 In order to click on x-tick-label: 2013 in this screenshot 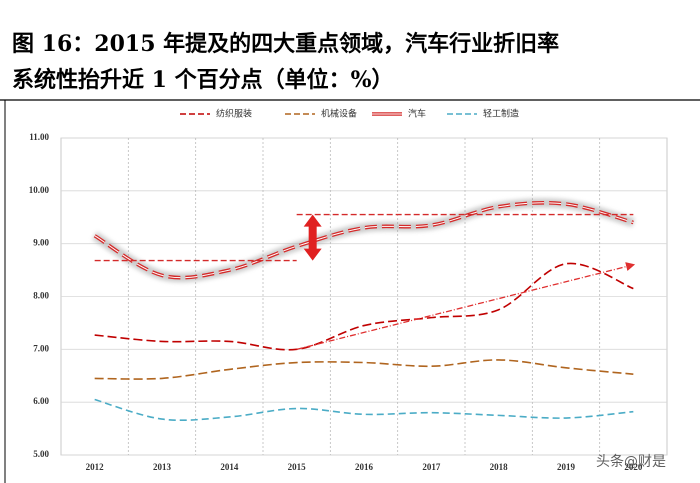, I will do `click(162, 467)`.